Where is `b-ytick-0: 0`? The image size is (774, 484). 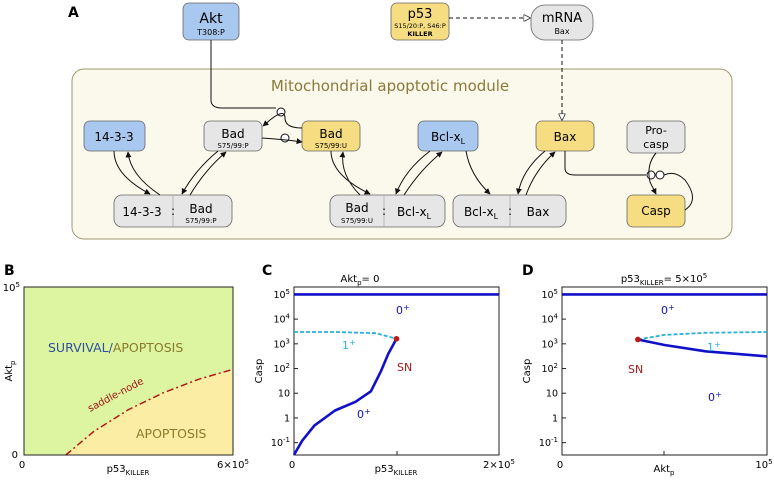 b-ytick-0: 0 is located at coordinates (15, 455).